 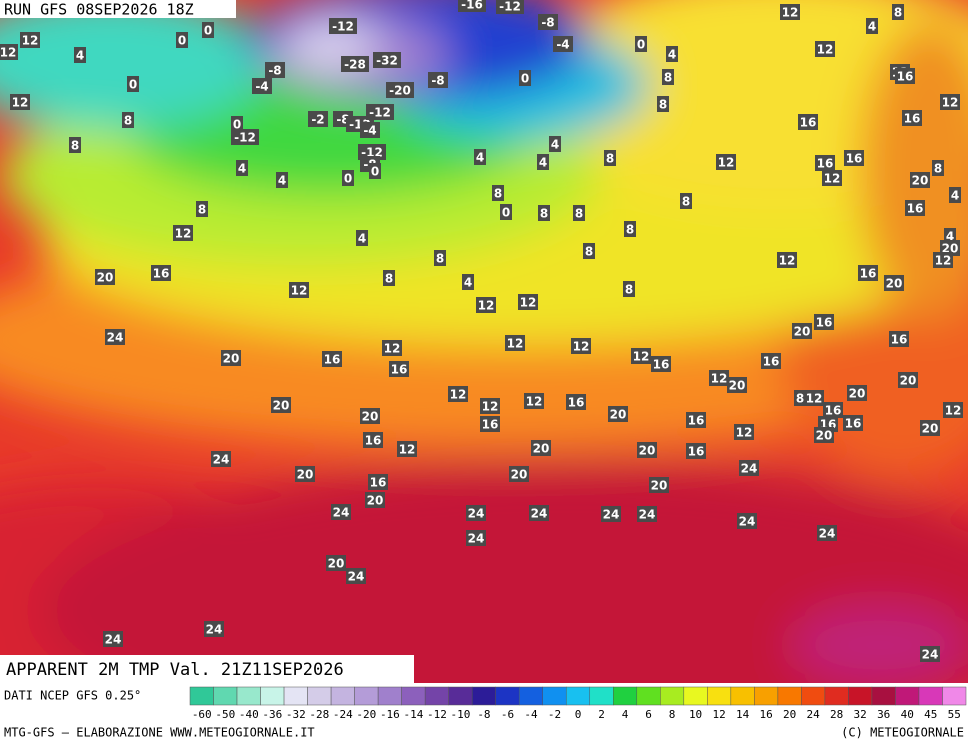 What do you see at coordinates (437, 81) in the screenshot?
I see `map-label: -8` at bounding box center [437, 81].